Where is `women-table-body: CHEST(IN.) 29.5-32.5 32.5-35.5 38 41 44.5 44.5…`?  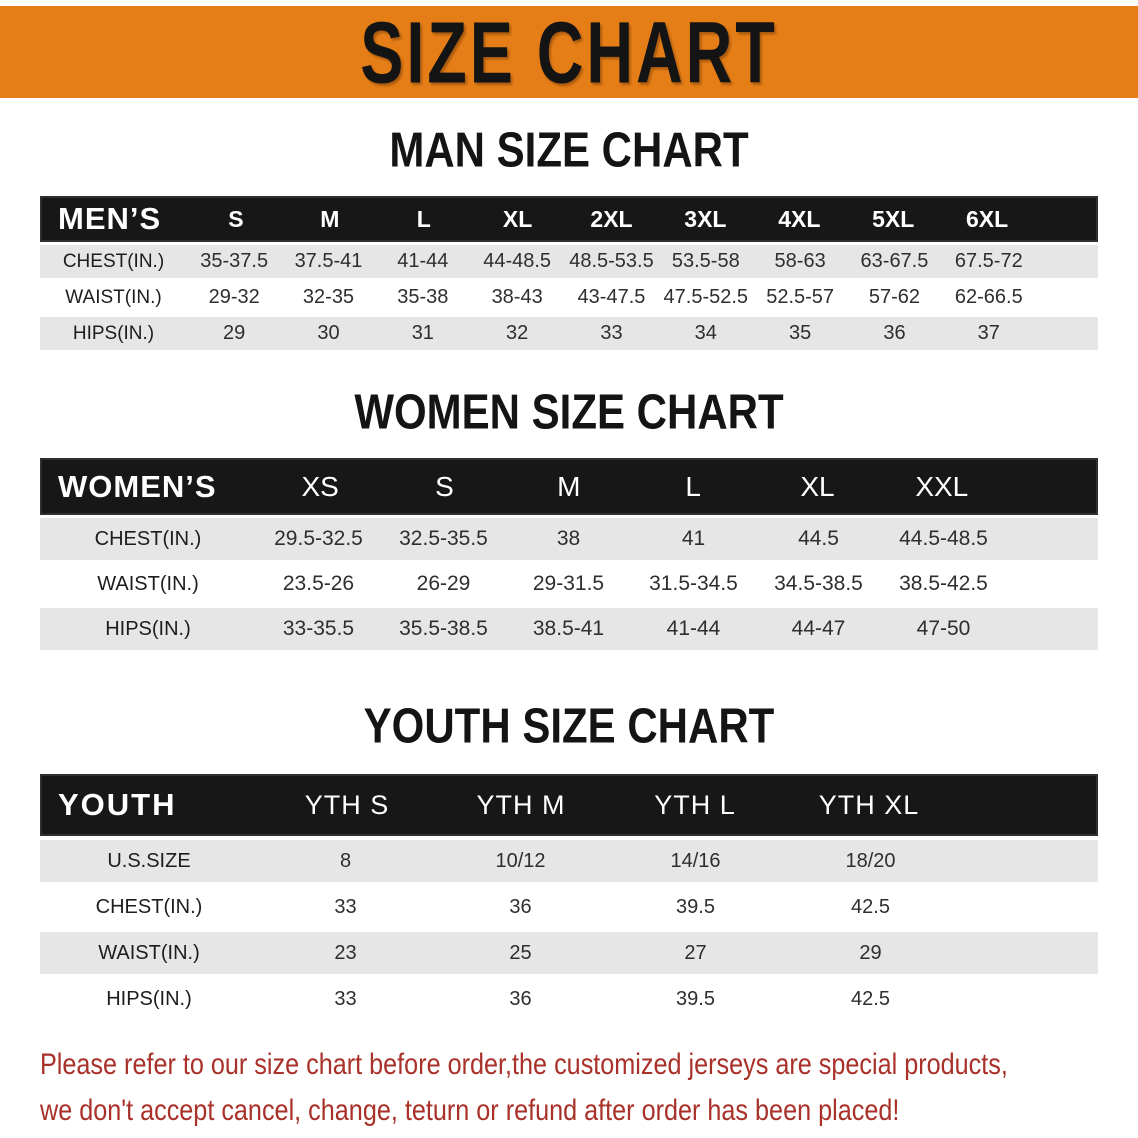 women-table-body: CHEST(IN.) 29.5-32.5 32.5-35.5 38 41 44.5 44.5… is located at coordinates (569, 584).